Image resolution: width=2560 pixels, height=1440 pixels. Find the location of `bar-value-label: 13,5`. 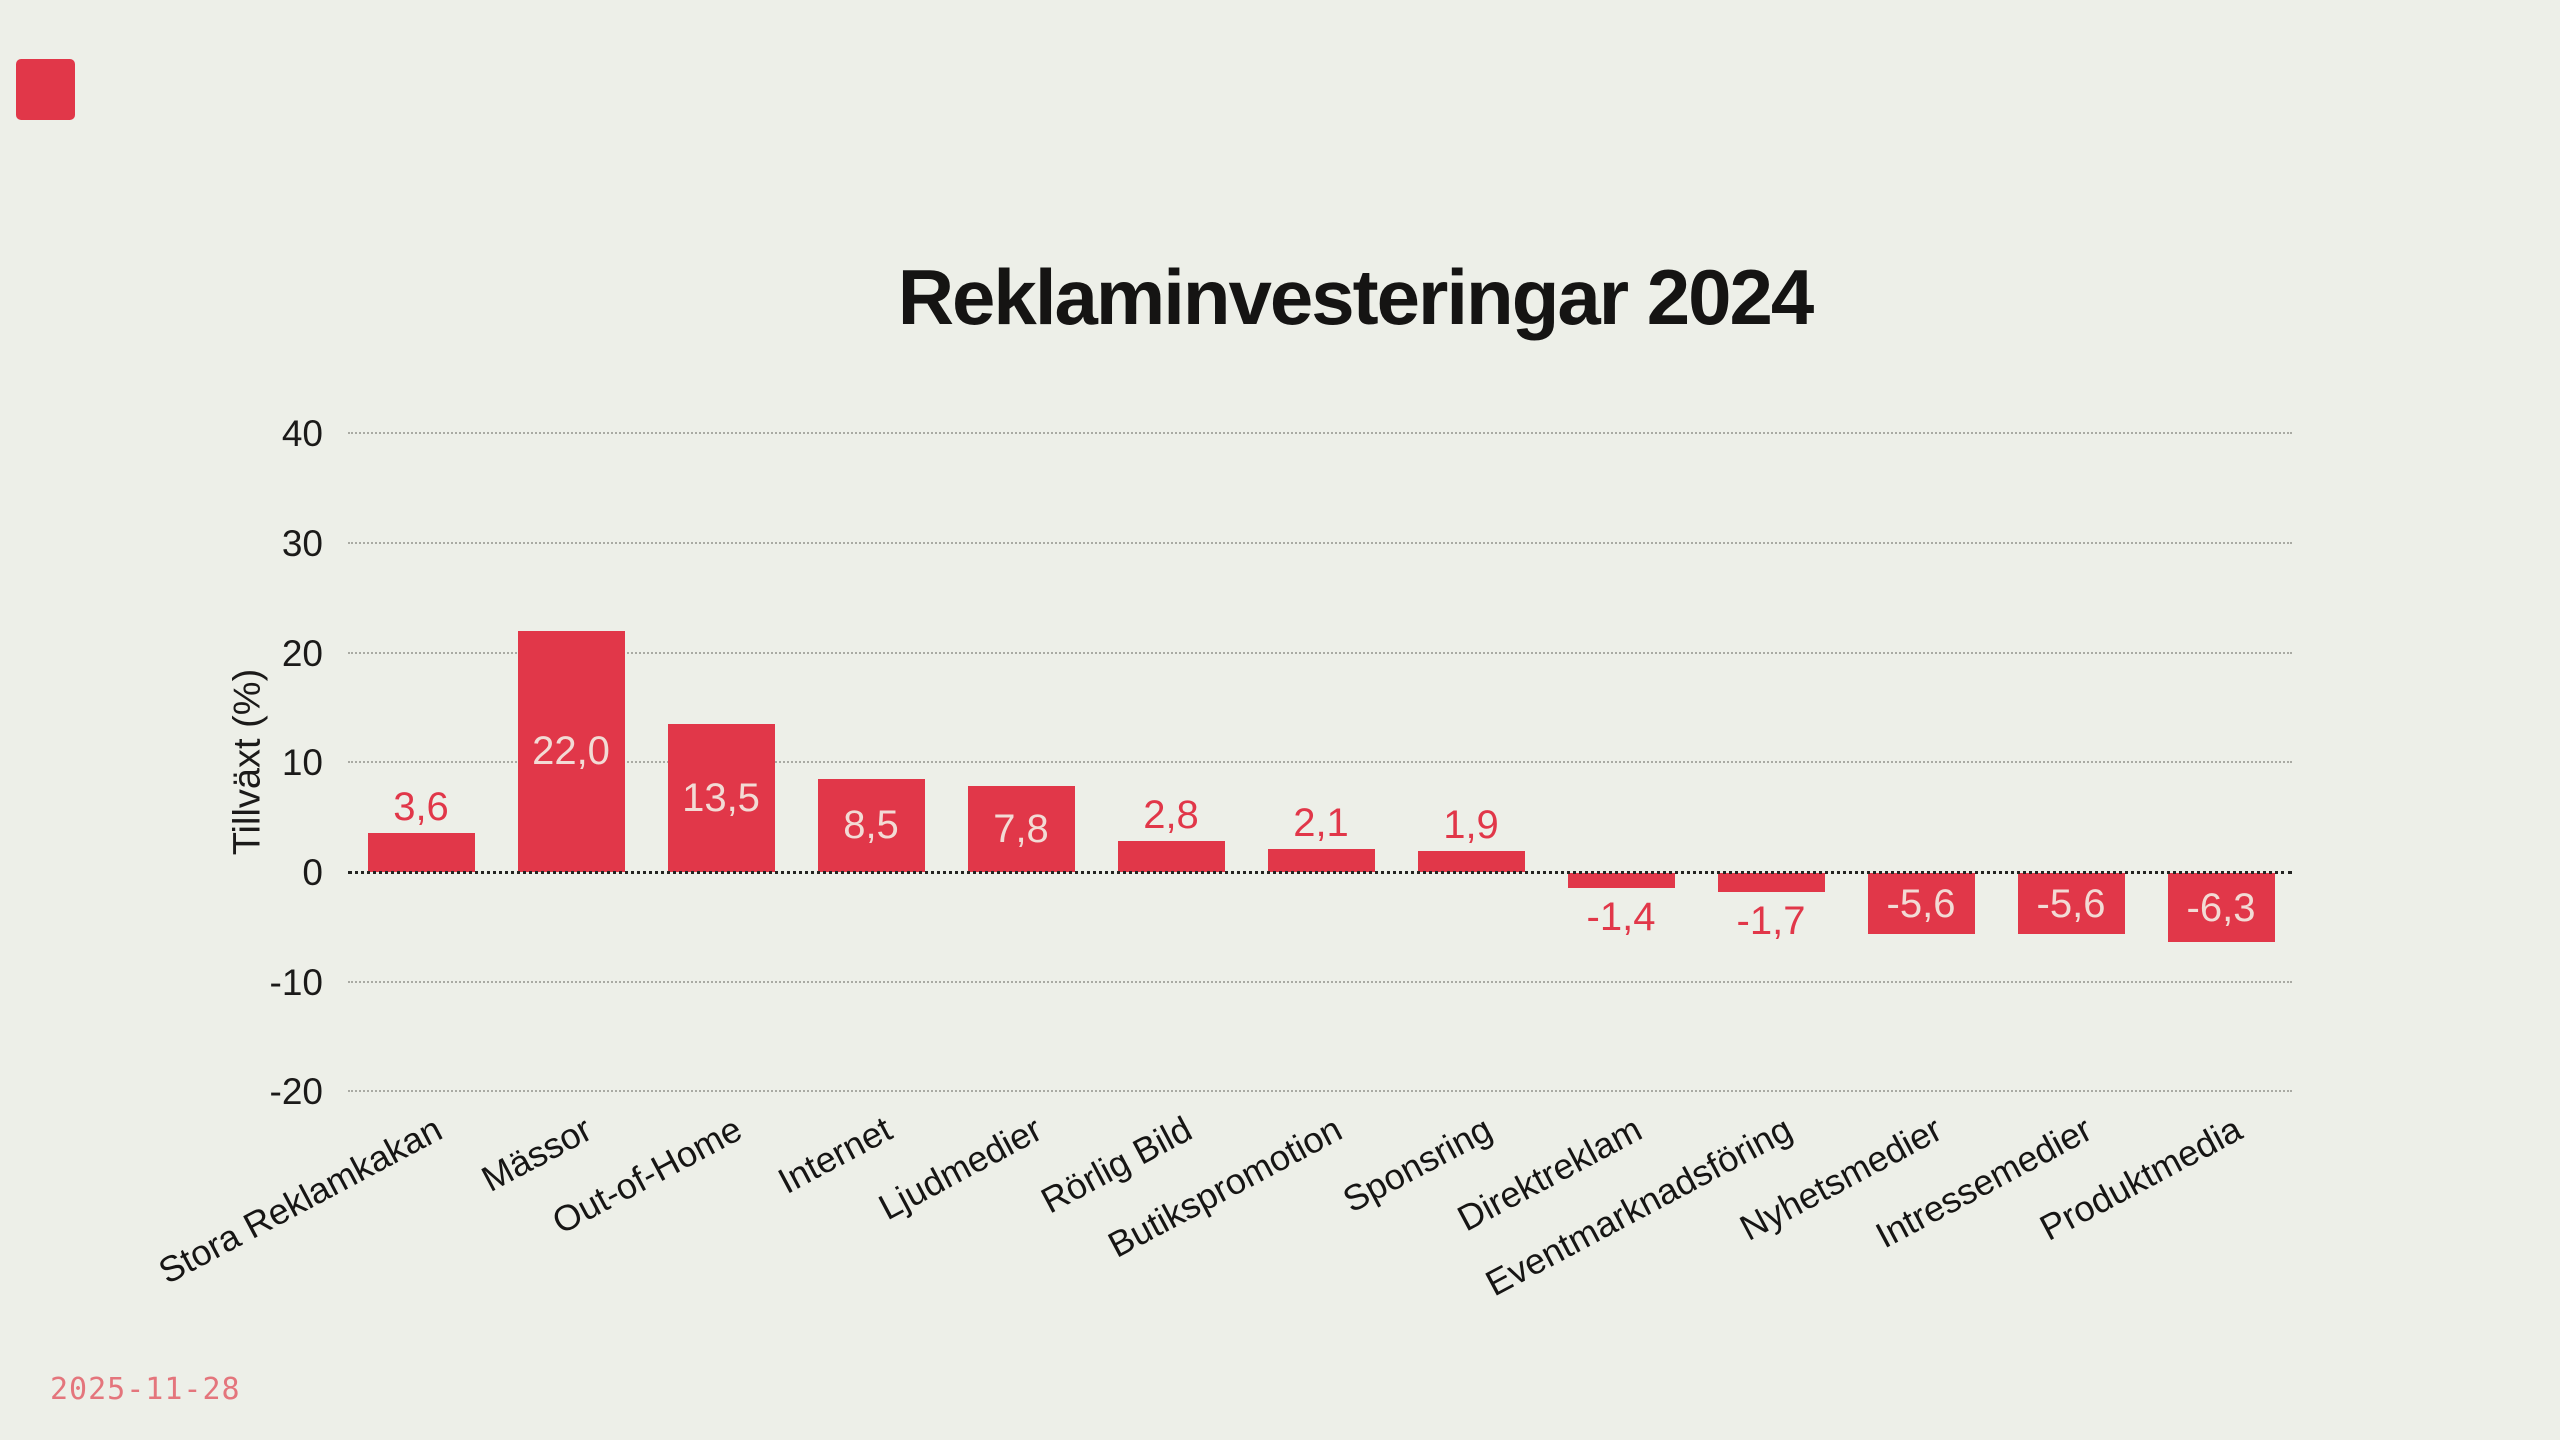

bar-value-label: 13,5 is located at coordinates (721, 797).